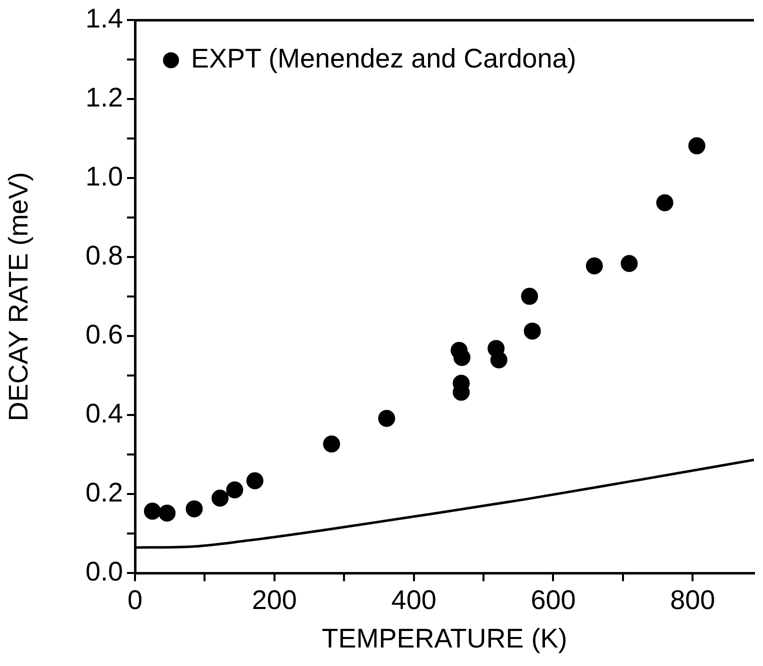 The width and height of the screenshot is (763, 666). I want to click on x-tick-label: 400, so click(413, 599).